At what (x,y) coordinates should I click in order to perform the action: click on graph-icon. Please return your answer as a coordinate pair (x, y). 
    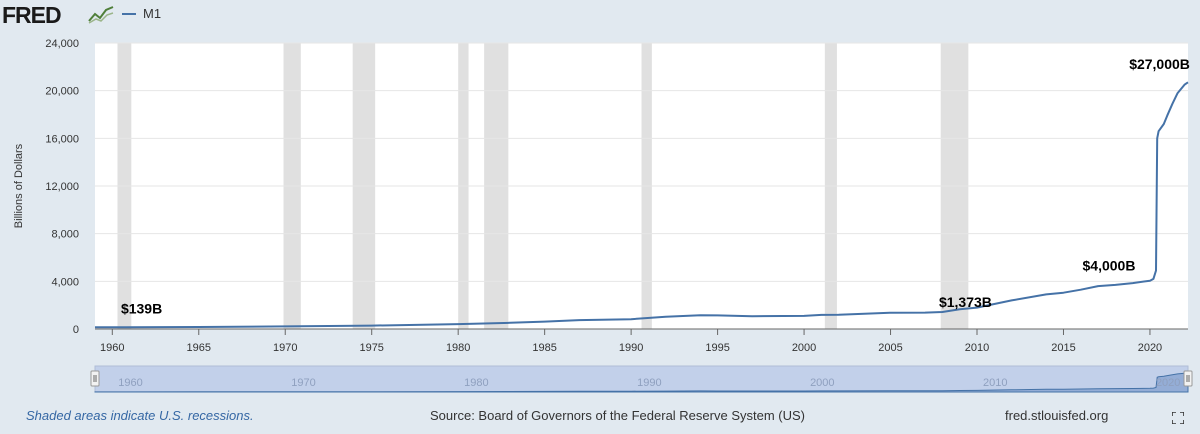
    Looking at the image, I should click on (101, 15).